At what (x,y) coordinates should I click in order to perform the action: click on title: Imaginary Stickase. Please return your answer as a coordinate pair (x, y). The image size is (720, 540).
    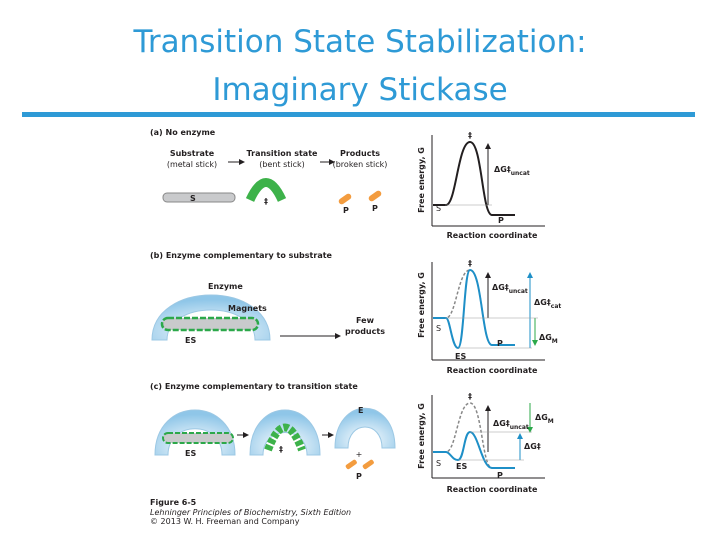
    Looking at the image, I should click on (359, 90).